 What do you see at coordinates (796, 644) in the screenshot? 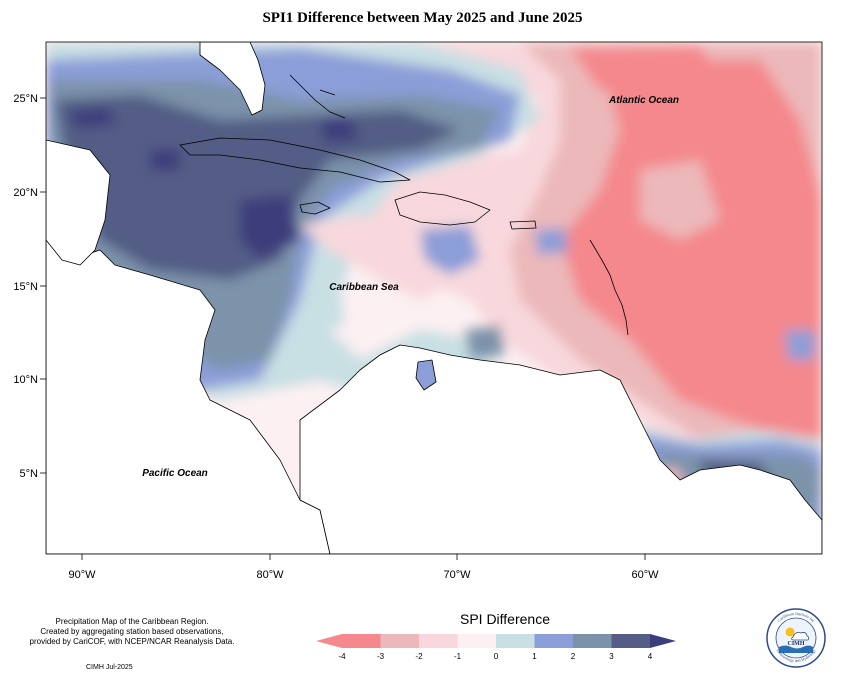
I see `logo-center-text: CIMH` at bounding box center [796, 644].